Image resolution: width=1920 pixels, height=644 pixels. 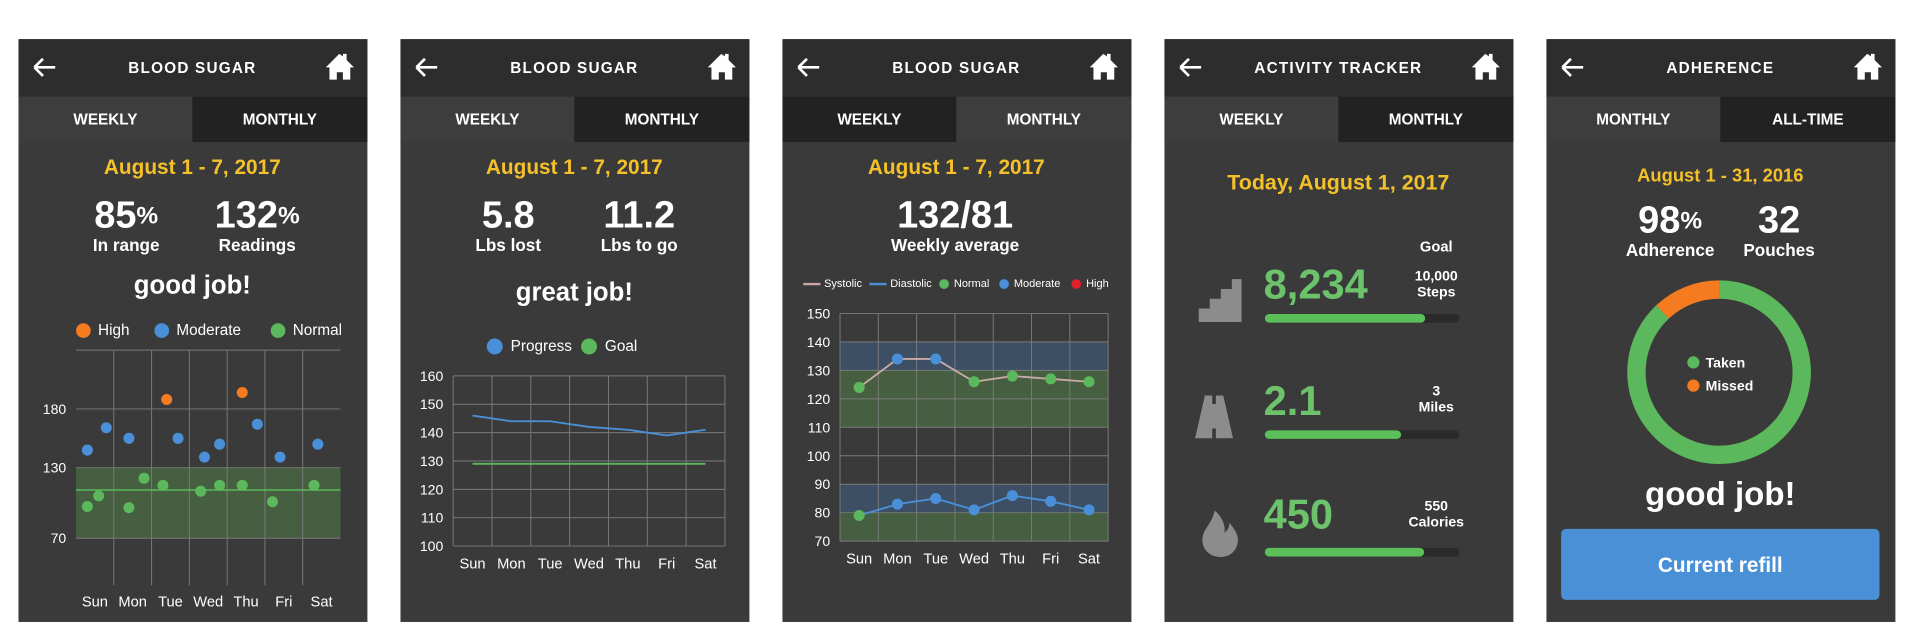 I want to click on activity-value: 8,234, so click(x=1316, y=284).